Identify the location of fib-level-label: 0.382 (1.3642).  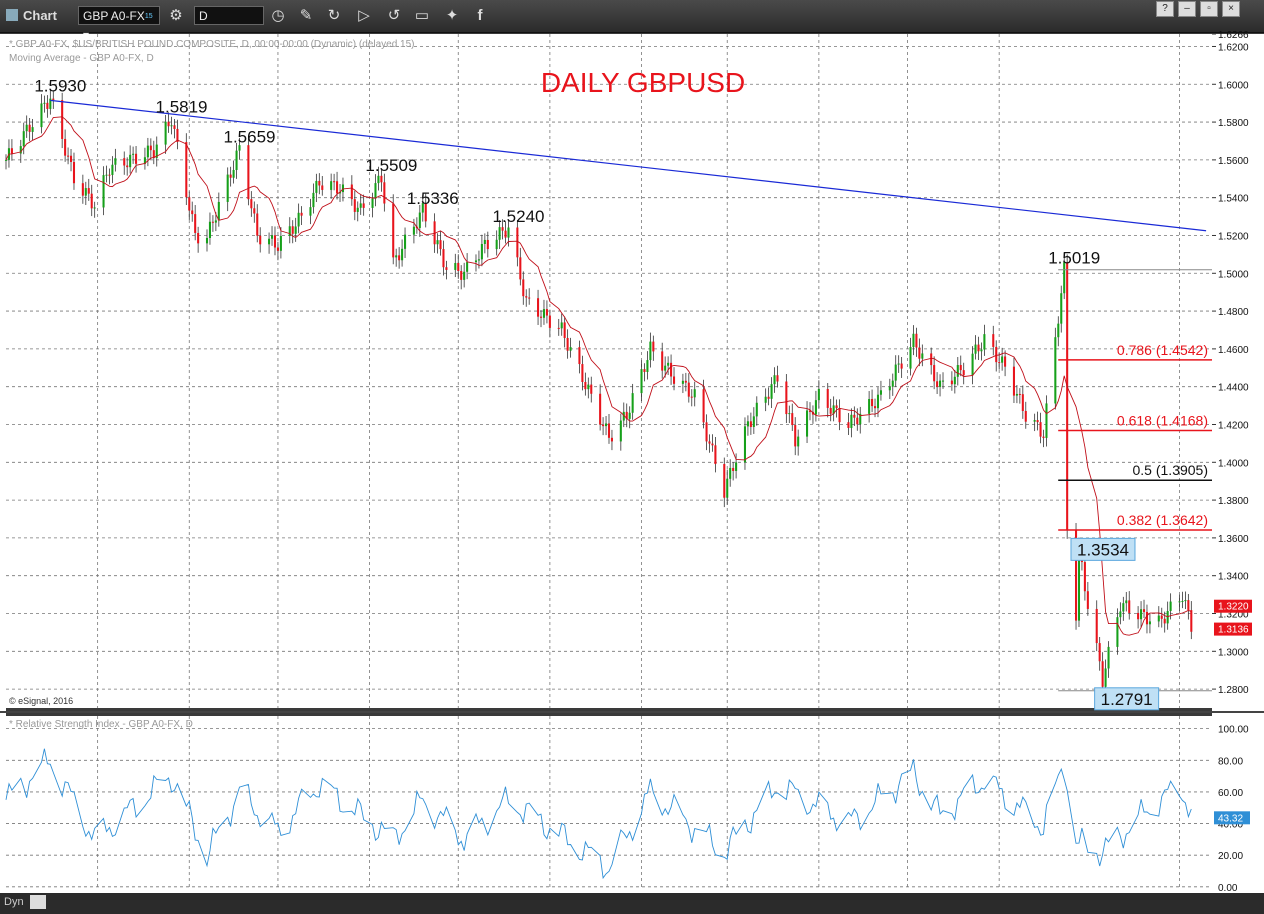
(1162, 520).